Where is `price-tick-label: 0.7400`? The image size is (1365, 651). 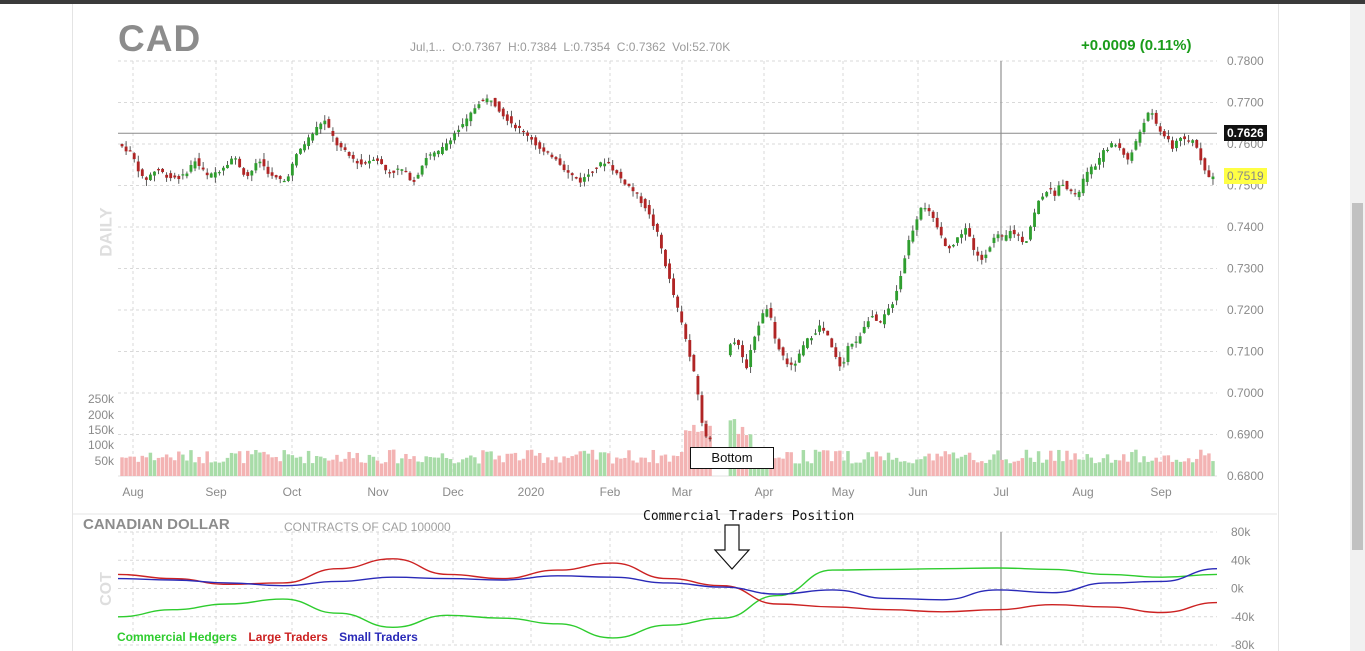
price-tick-label: 0.7400 is located at coordinates (1245, 227).